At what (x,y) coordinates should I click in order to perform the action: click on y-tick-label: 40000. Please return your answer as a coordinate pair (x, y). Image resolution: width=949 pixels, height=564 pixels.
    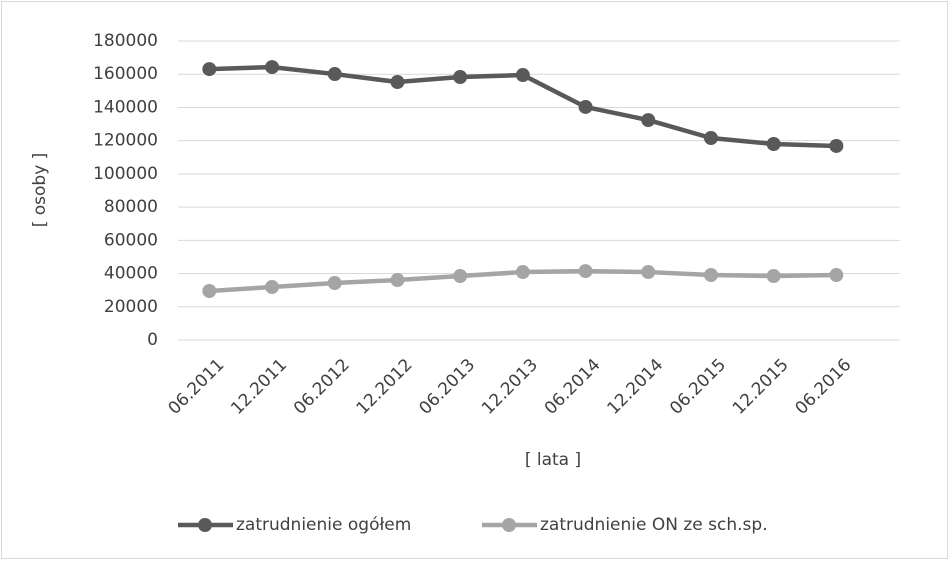
    Looking at the image, I should click on (131, 274).